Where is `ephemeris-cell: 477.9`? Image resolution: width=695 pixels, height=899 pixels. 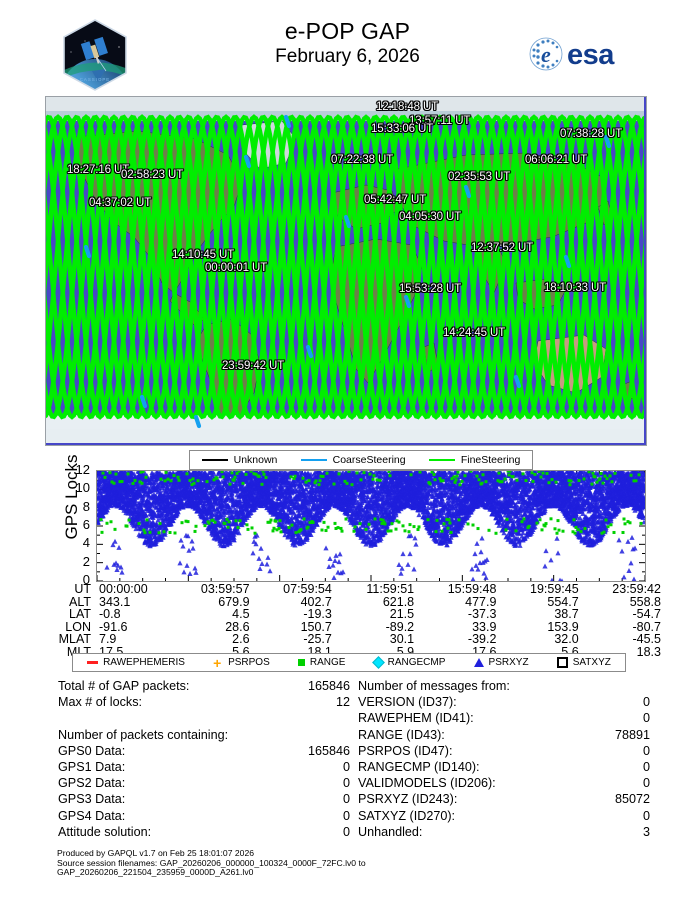 ephemeris-cell: 477.9 is located at coordinates (481, 601).